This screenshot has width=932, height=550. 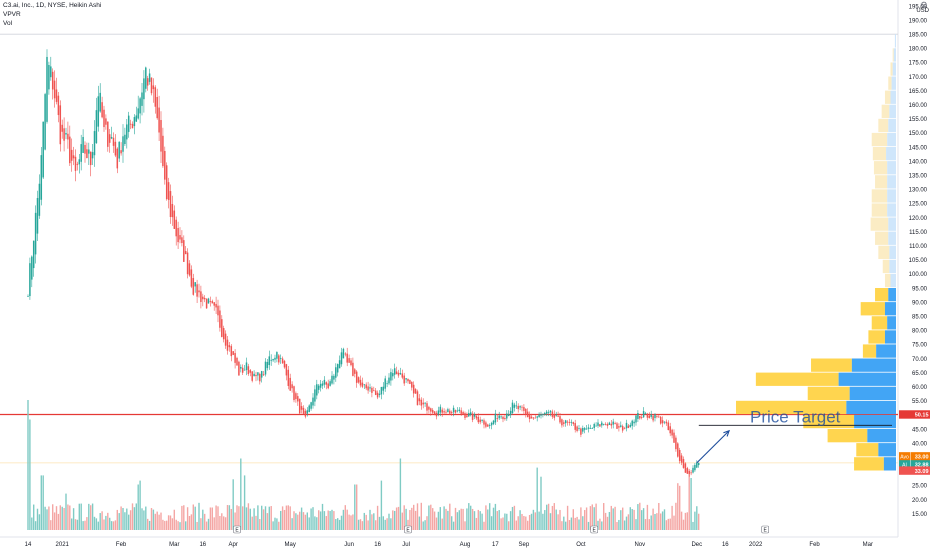 What do you see at coordinates (816, 252) in the screenshot?
I see `vpvr-histogram` at bounding box center [816, 252].